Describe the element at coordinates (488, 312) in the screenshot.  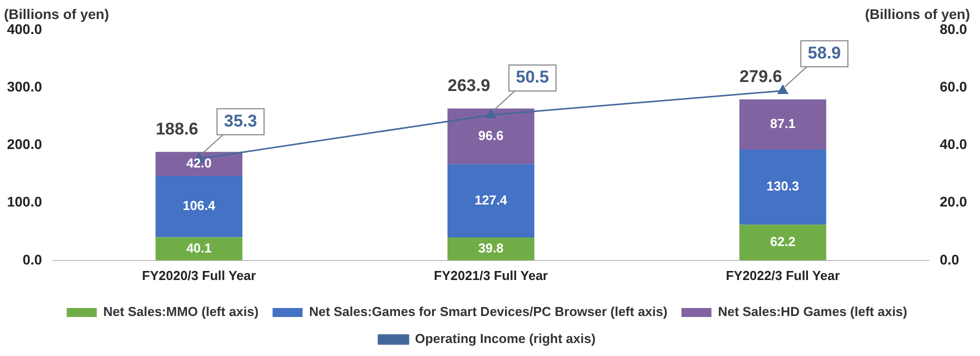
I see `legend-label: Net Sales:Games for Smart Devices/PC Browser (left axis)` at that location.